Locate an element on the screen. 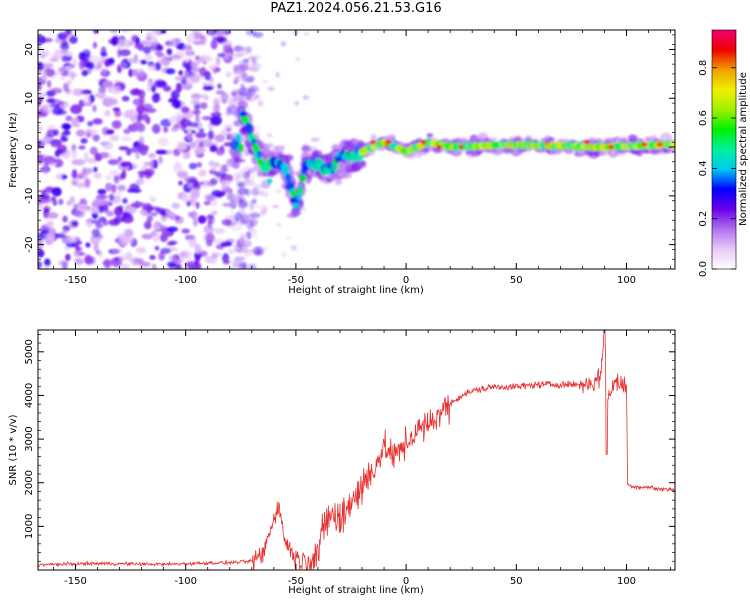 This screenshot has width=750, height=600. colorbar is located at coordinates (724, 149).